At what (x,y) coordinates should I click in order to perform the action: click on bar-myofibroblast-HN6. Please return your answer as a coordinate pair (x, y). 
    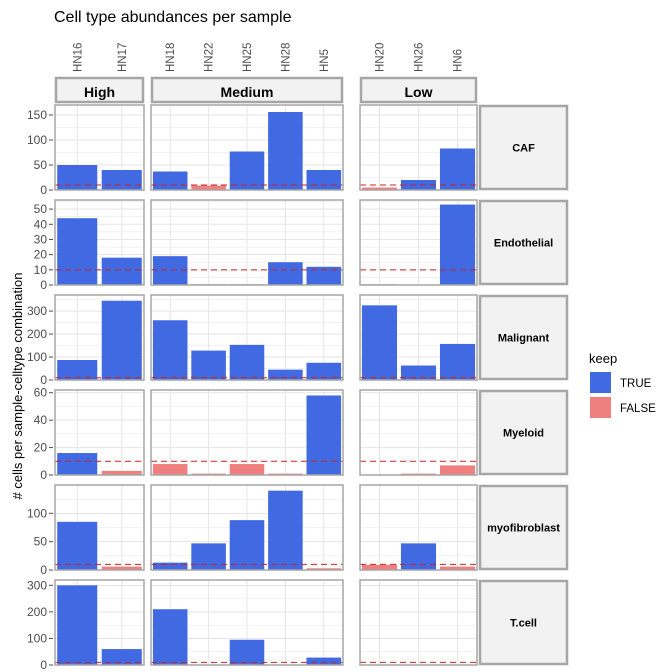
    Looking at the image, I should click on (457, 568).